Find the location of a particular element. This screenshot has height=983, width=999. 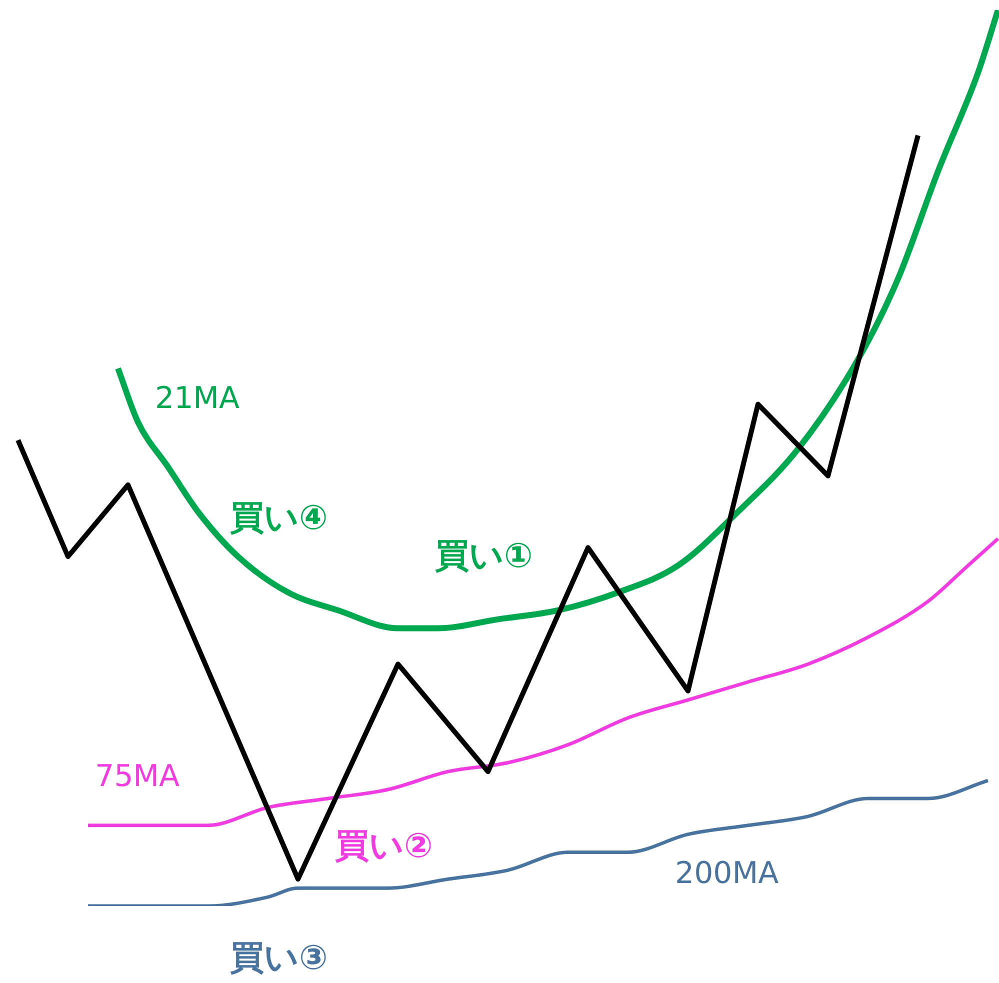

text: 買い③ is located at coordinates (279, 958).